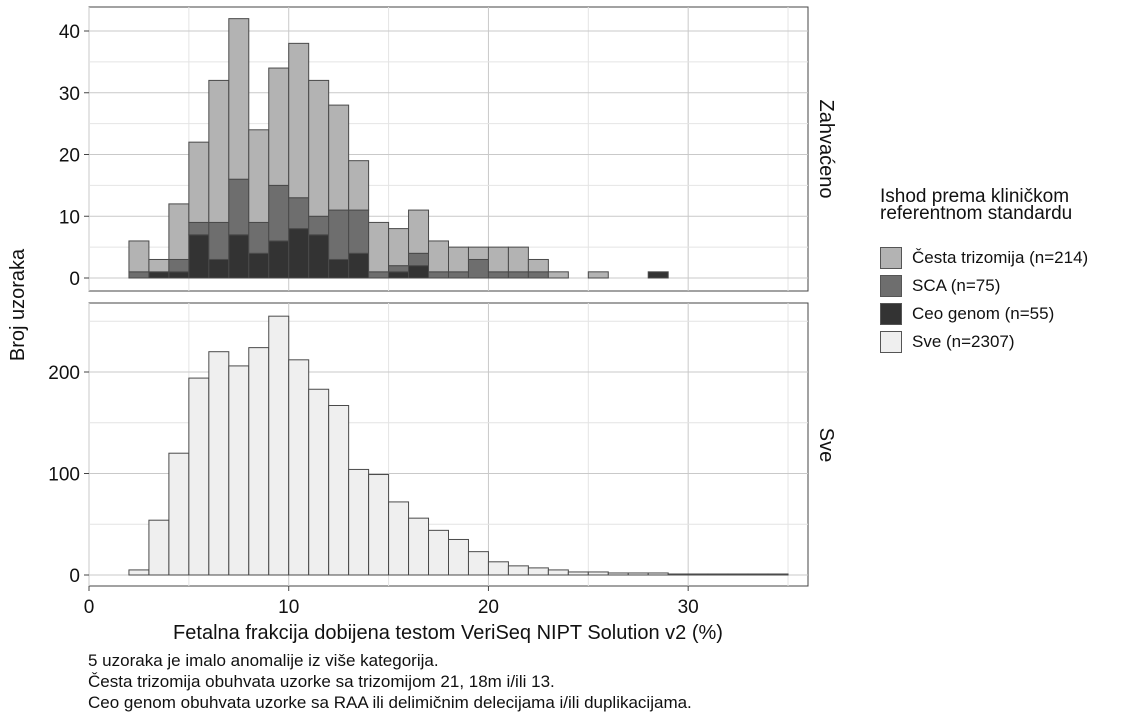 The height and width of the screenshot is (717, 1130). Describe the element at coordinates (826, 445) in the screenshot. I see `facet-strip-label: Sve` at that location.